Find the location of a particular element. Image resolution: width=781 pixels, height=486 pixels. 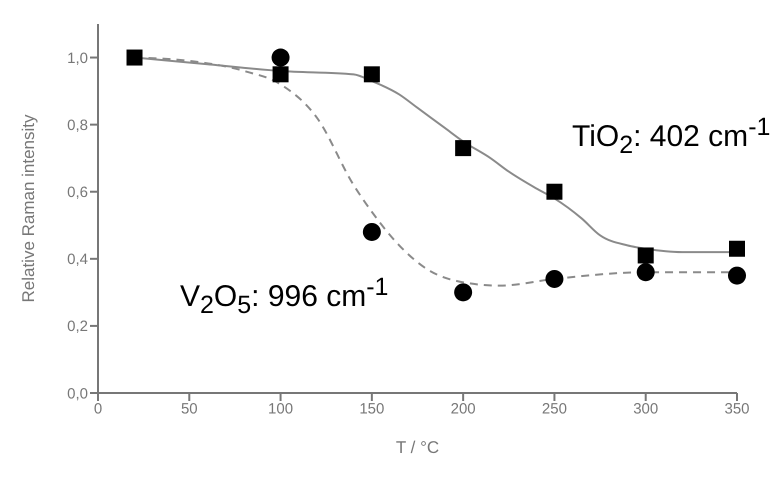

x-tick-label: 200 is located at coordinates (463, 409).